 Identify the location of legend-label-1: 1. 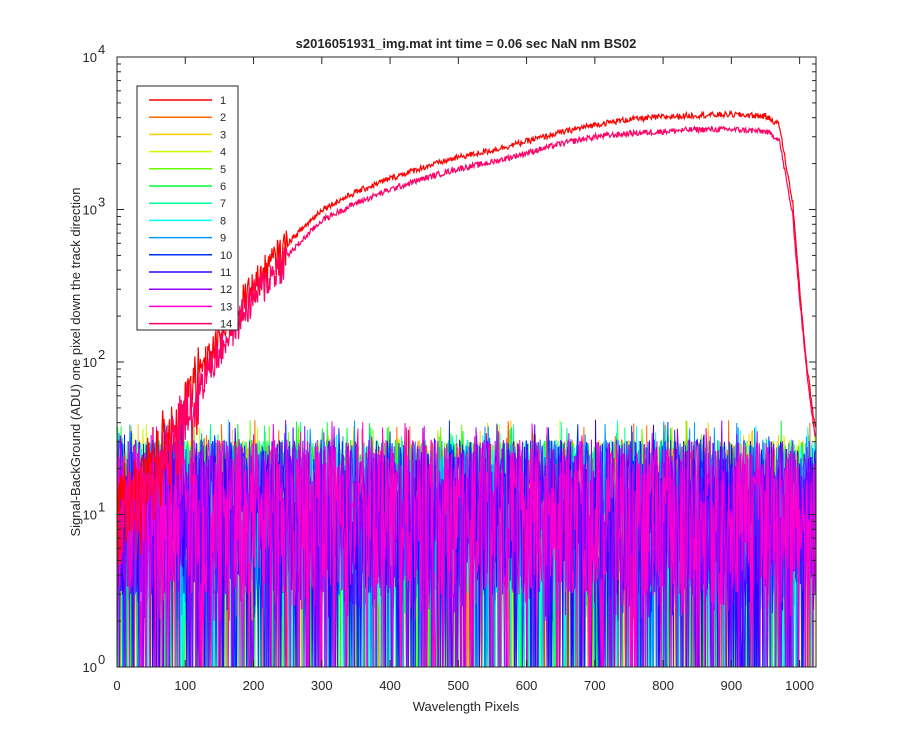
(223, 101).